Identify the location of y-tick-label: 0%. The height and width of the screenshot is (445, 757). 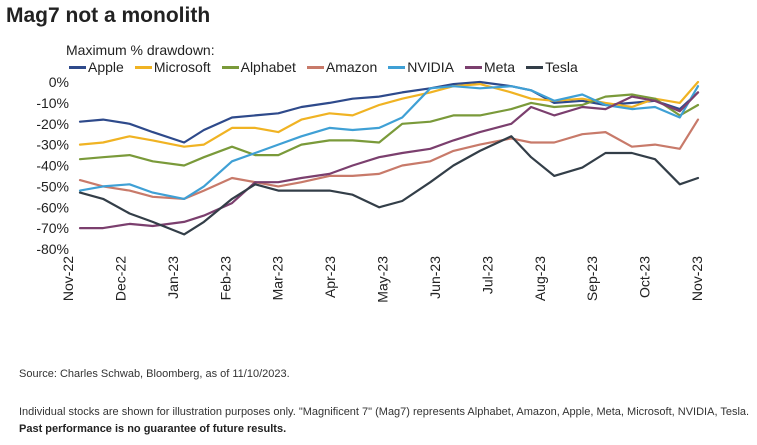
(59, 82).